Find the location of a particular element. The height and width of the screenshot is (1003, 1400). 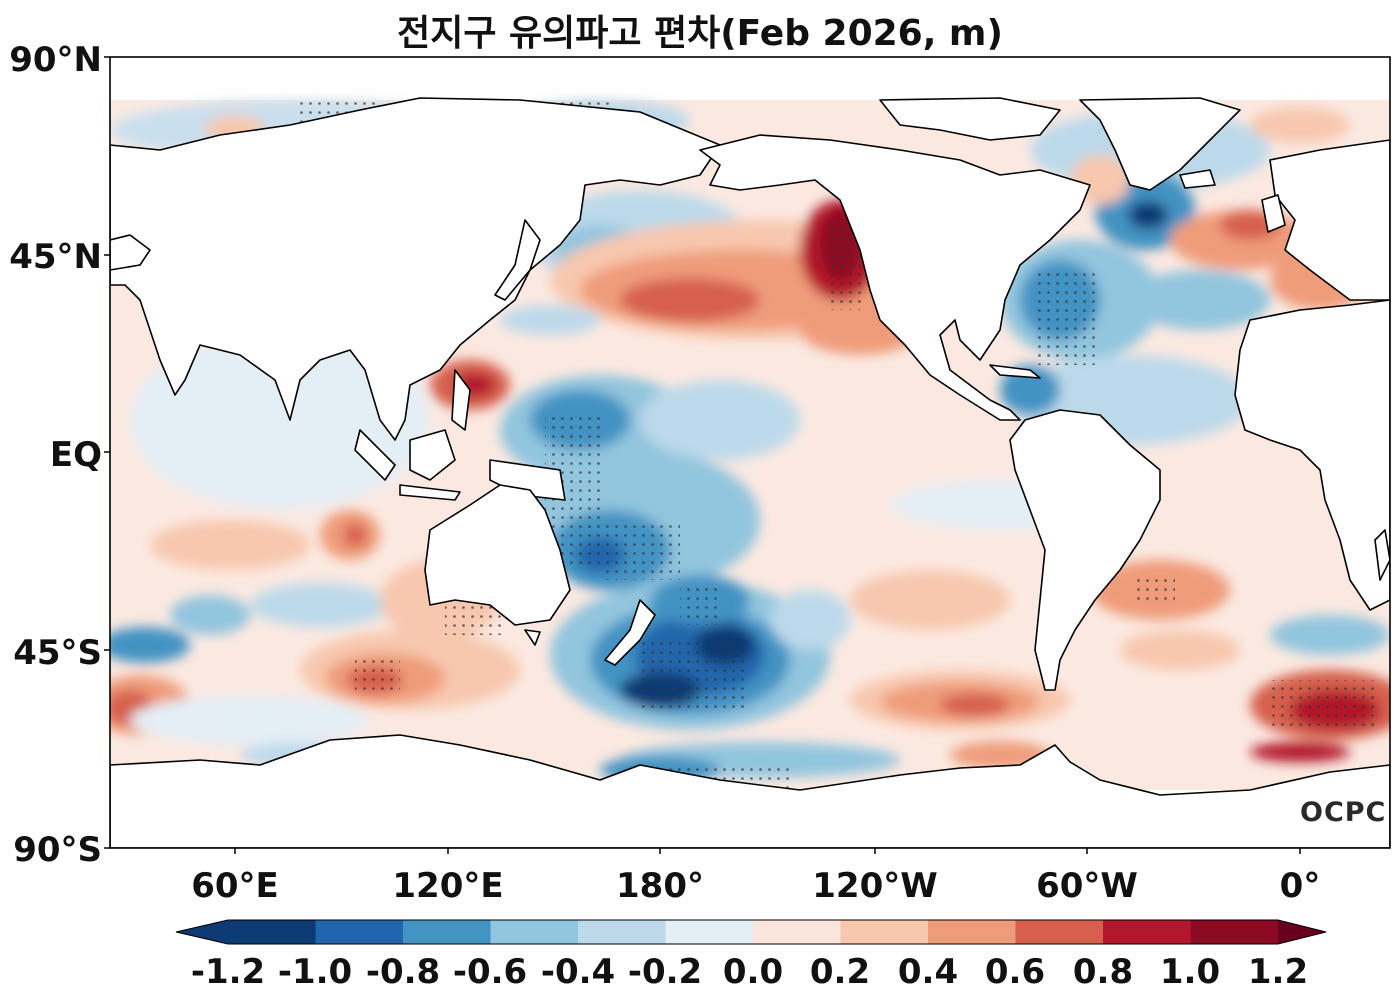

colorbar-tick: 0.8 is located at coordinates (1103, 972).